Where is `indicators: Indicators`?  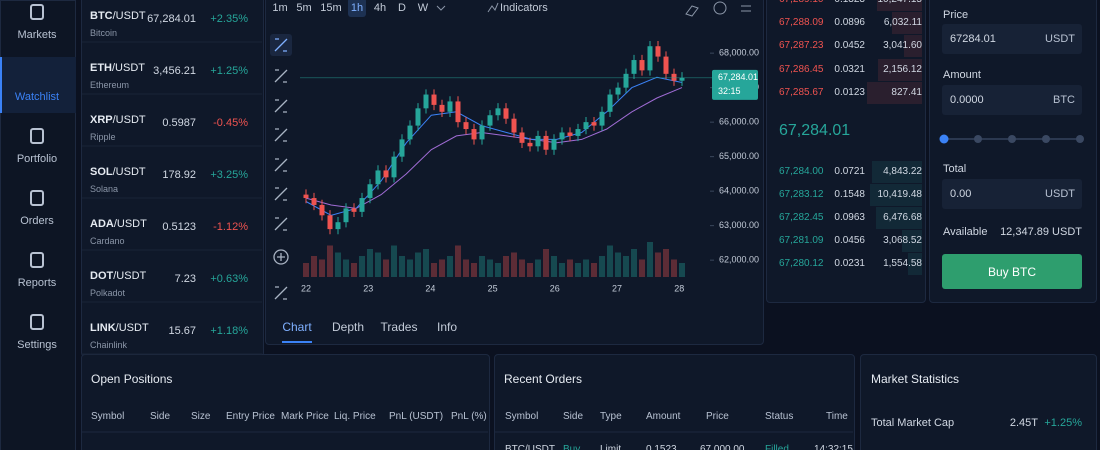
indicators: Indicators is located at coordinates (524, 8).